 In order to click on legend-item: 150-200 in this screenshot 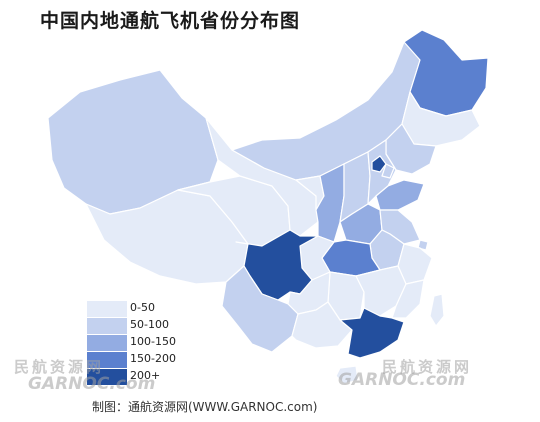, I will do `click(136, 360)`.